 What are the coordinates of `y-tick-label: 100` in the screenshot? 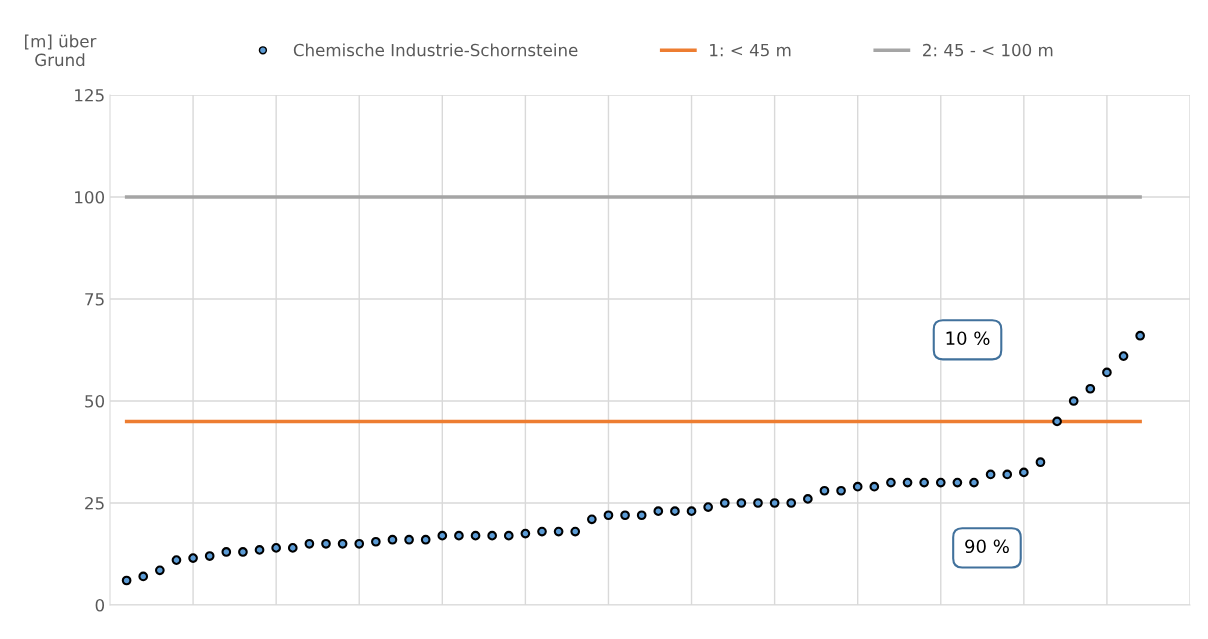 It's located at (90, 197).